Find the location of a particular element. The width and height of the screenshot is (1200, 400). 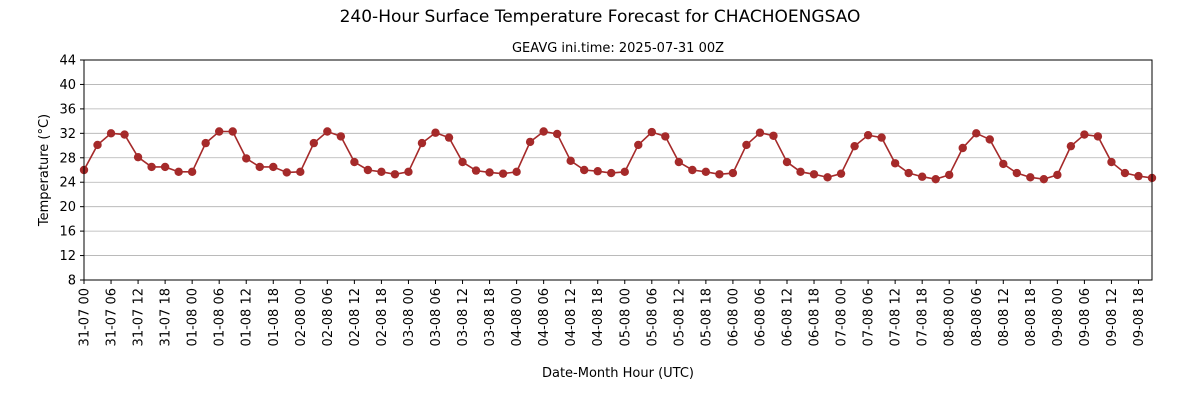

series-group is located at coordinates (618, 155).